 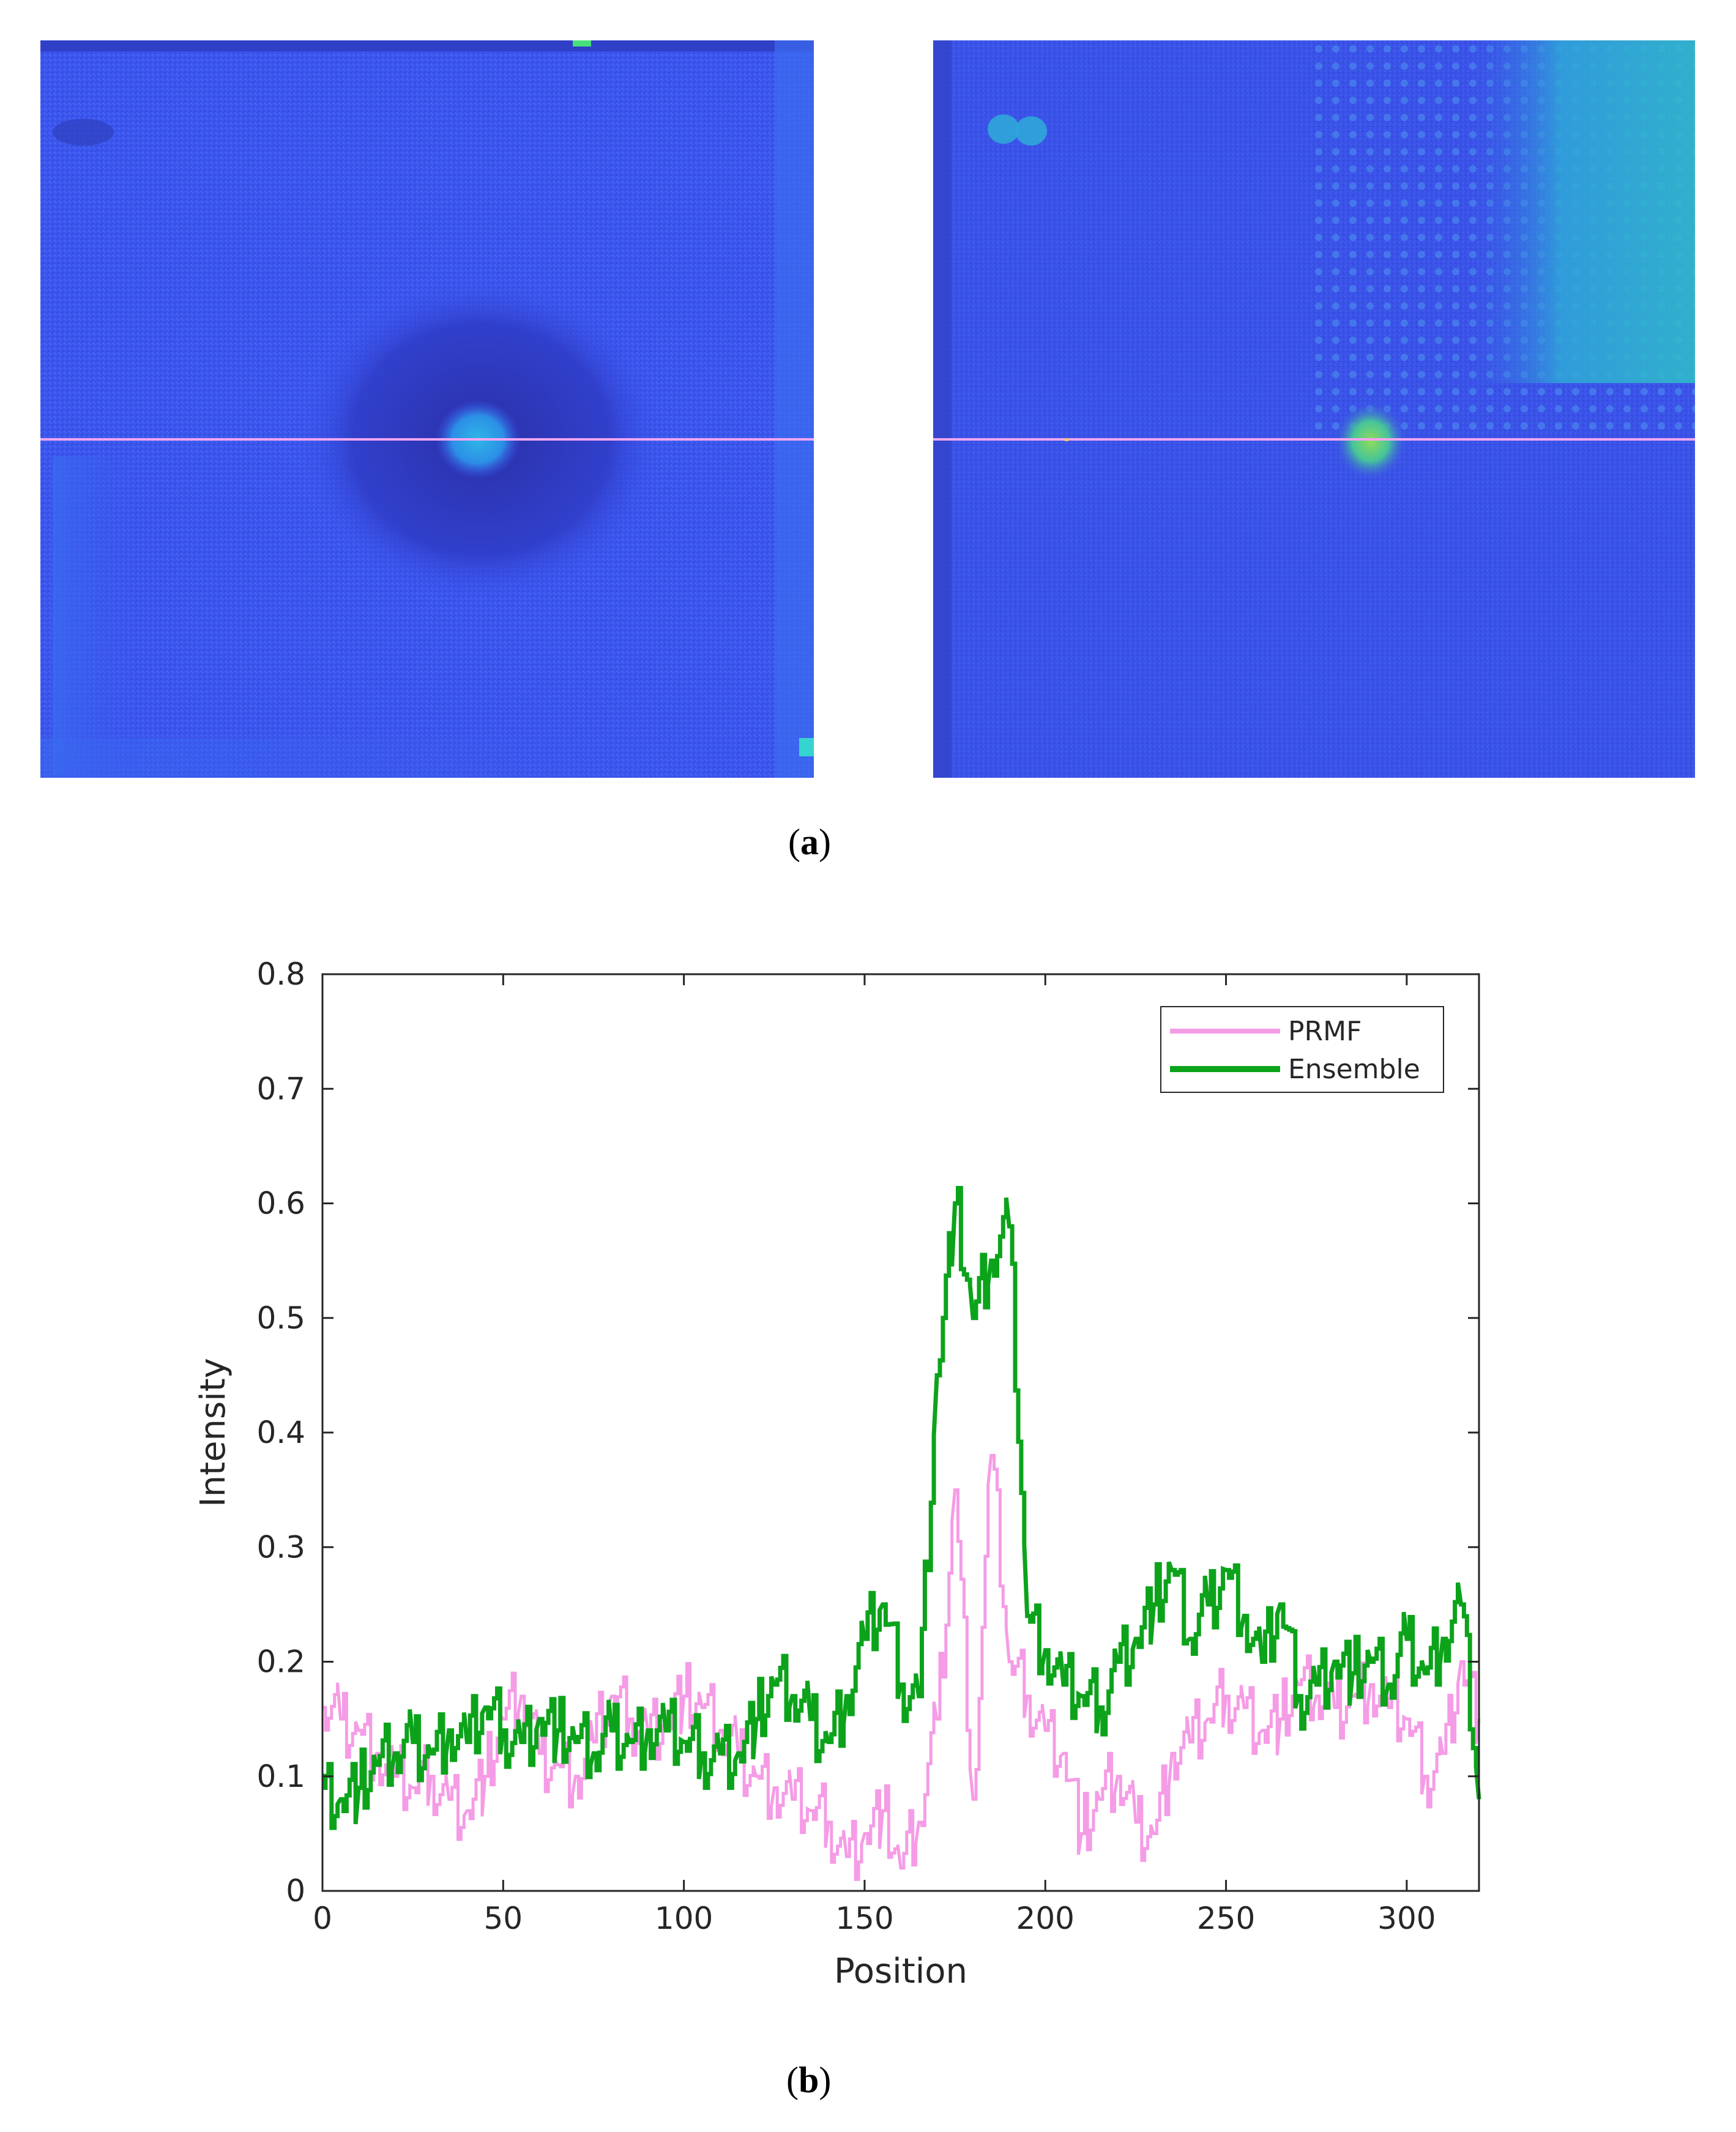 What do you see at coordinates (503, 1918) in the screenshot?
I see `x-tick-label: 50` at bounding box center [503, 1918].